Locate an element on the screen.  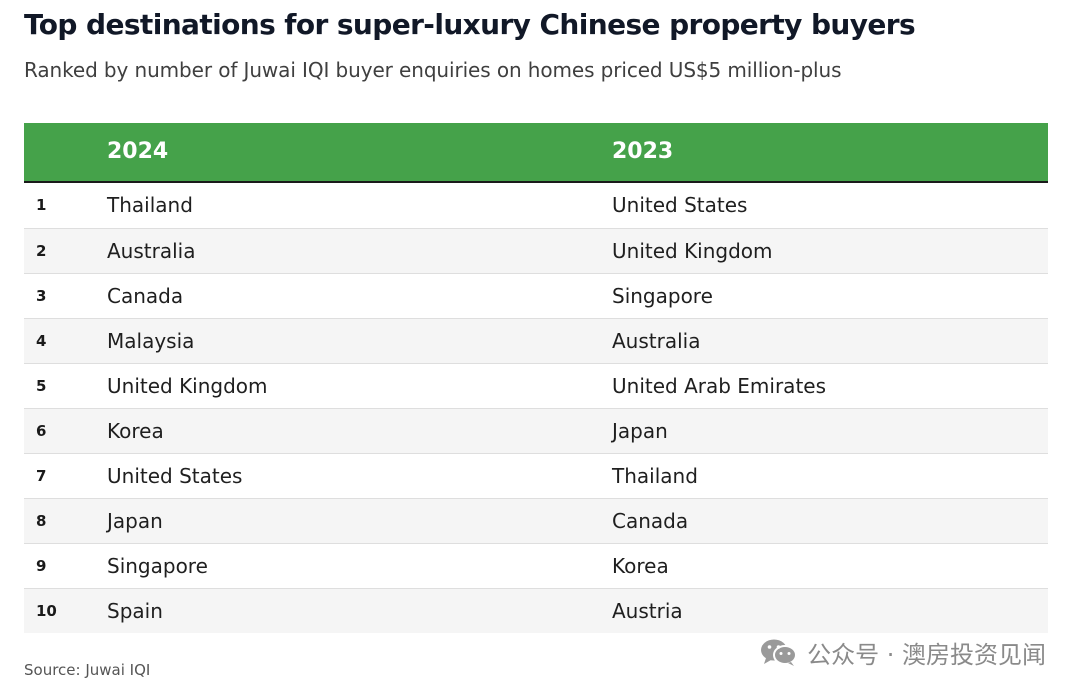
rank-cell: 7 is located at coordinates (41, 476).